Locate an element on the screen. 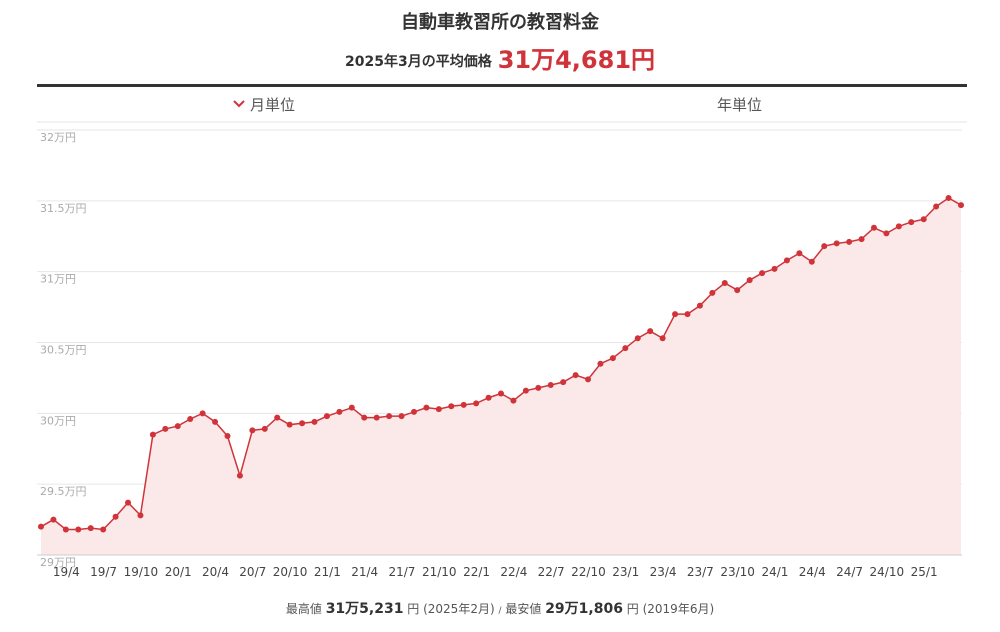 This screenshot has width=1000, height=632. x-tick-label: 20/1 is located at coordinates (178, 572).